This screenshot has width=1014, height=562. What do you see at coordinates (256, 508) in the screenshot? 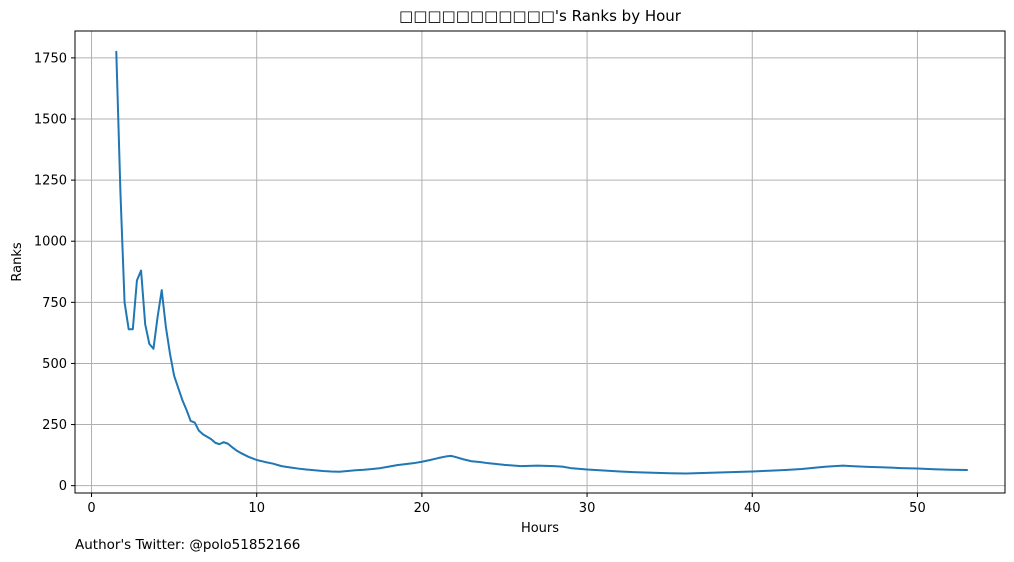
I see `x-tick-label: 10` at bounding box center [256, 508].